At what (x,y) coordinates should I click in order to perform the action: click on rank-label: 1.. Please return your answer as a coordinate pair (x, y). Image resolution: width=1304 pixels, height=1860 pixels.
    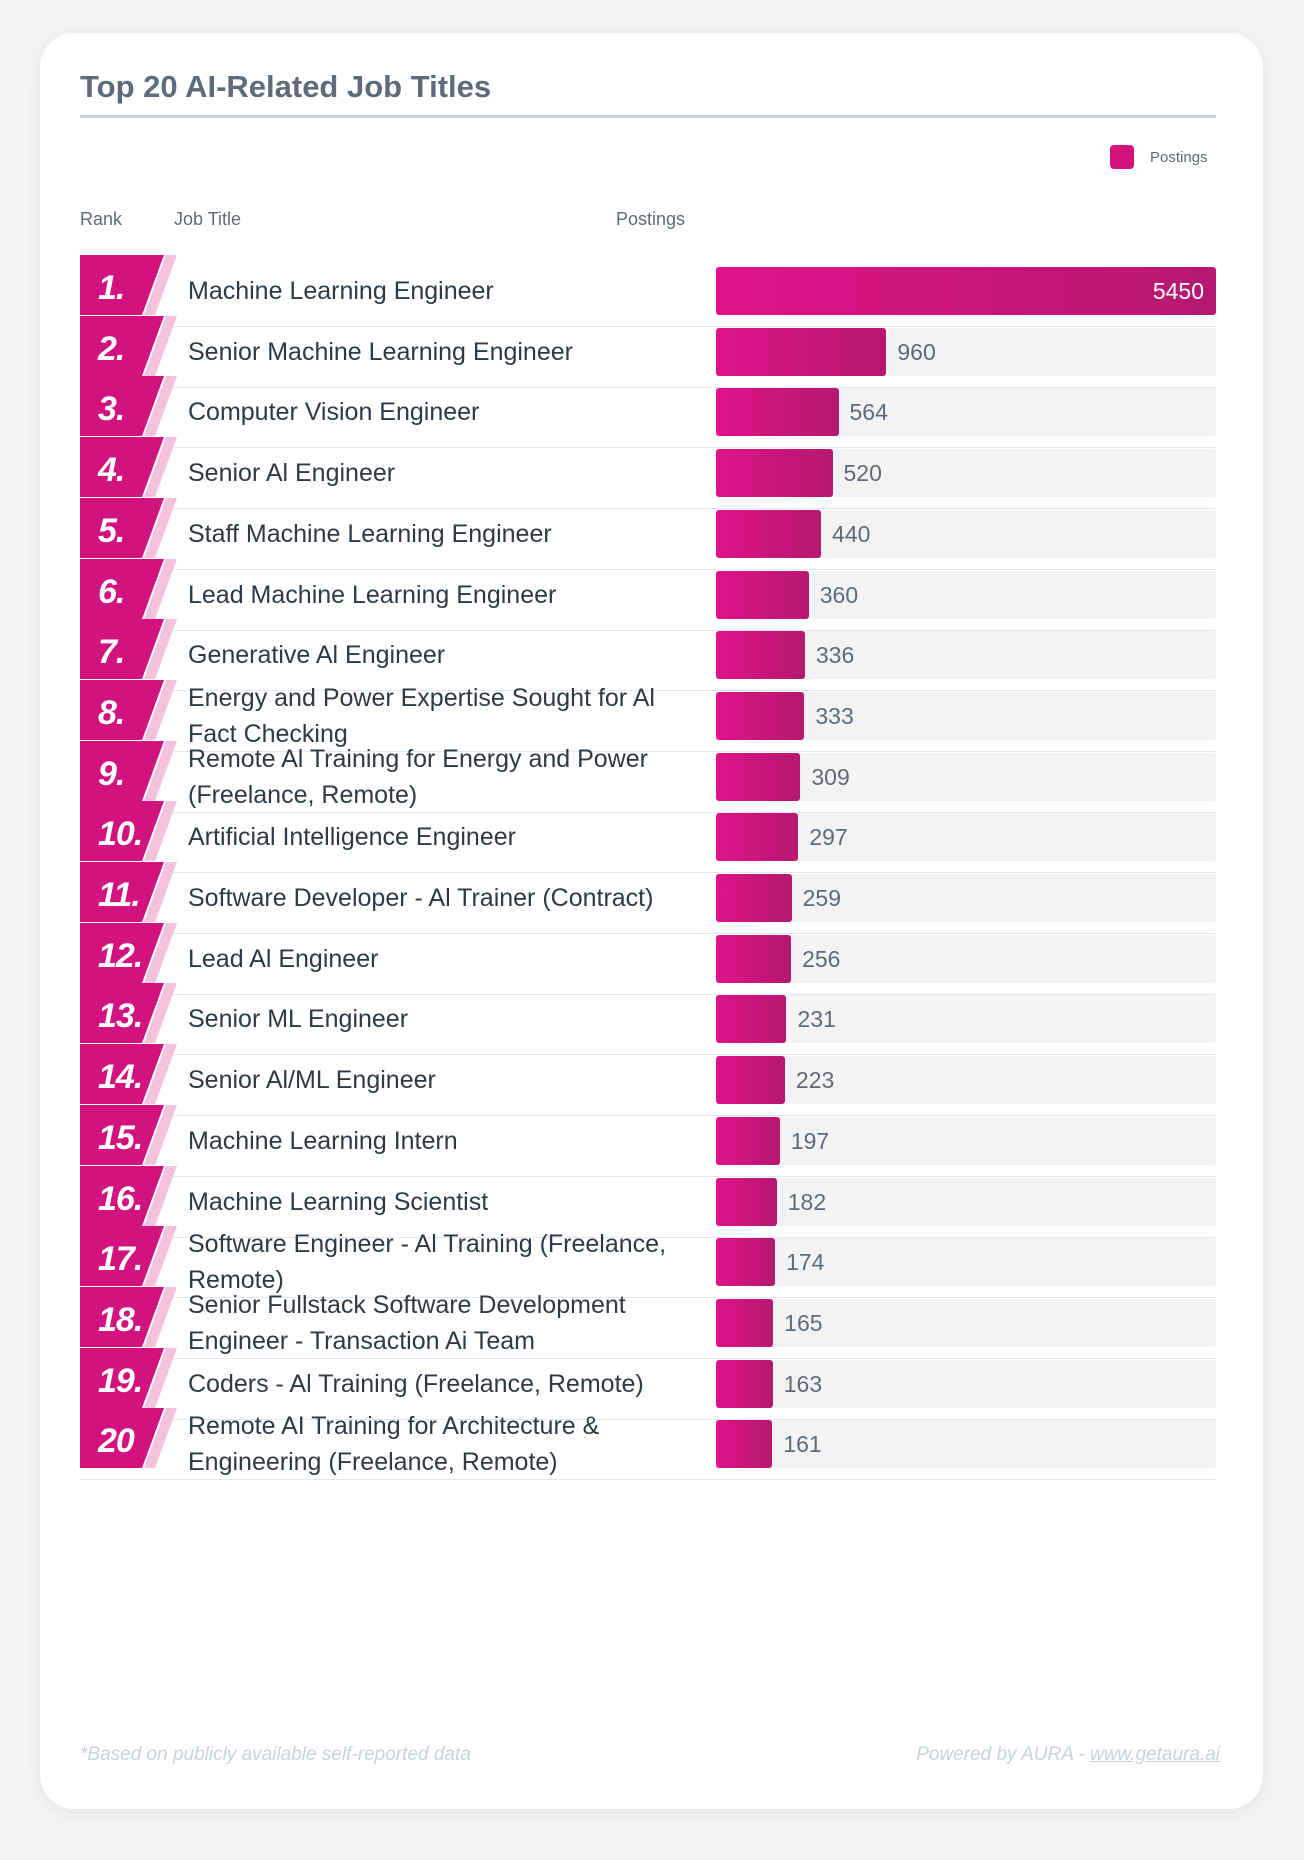
    Looking at the image, I should click on (111, 288).